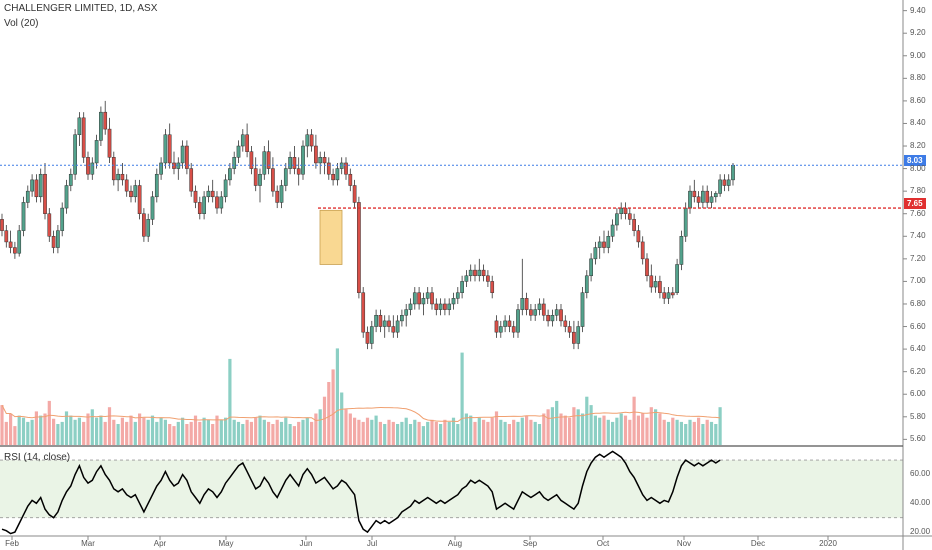 This screenshot has width=932, height=550. Describe the element at coordinates (918, 236) in the screenshot. I see `price-tick-label: 7.40` at that location.